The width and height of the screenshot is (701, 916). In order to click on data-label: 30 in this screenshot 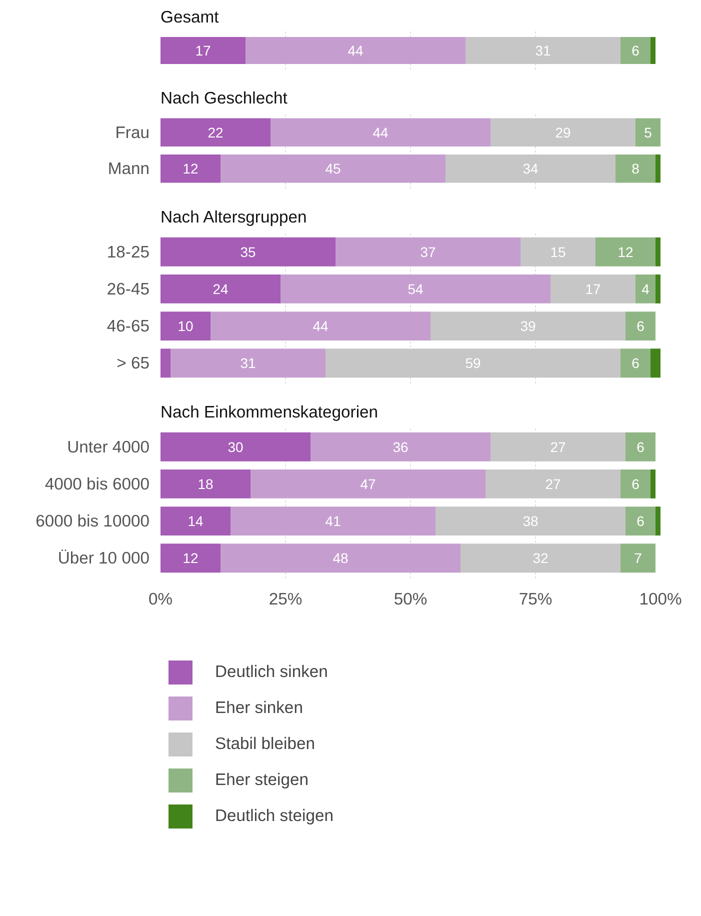, I will do `click(236, 446)`.